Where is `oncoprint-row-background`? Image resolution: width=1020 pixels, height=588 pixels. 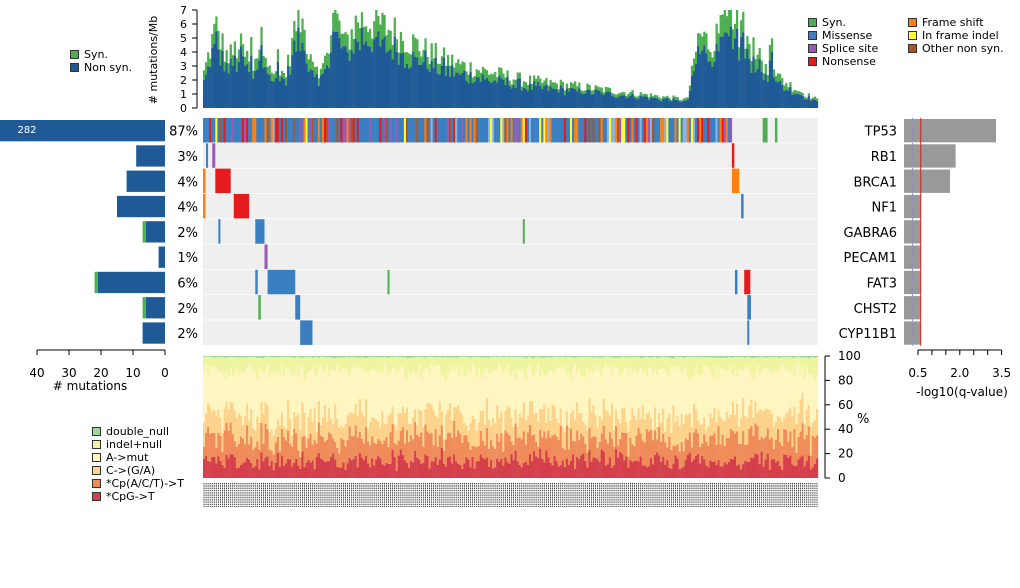
oncoprint-row-background is located at coordinates (510, 181).